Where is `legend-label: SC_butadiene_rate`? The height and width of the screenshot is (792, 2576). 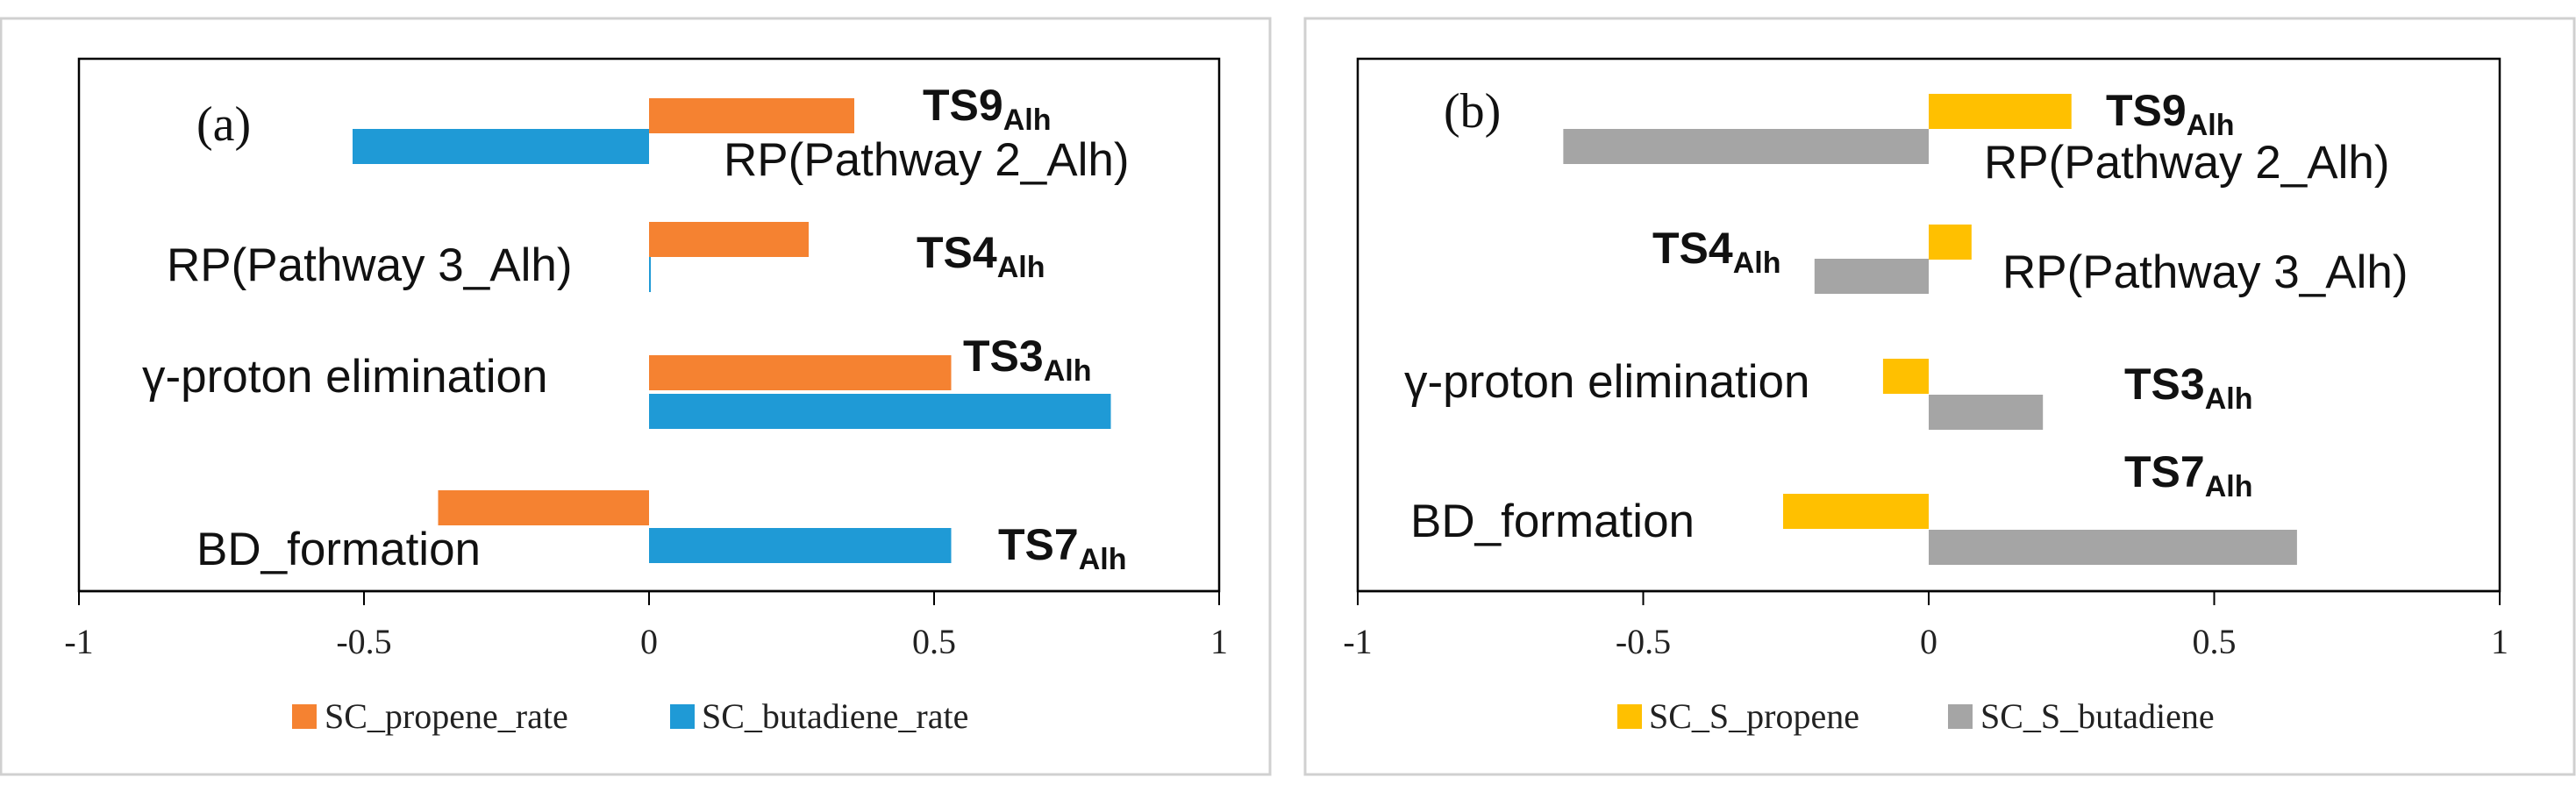
legend-label: SC_butadiene_rate is located at coordinates (835, 716).